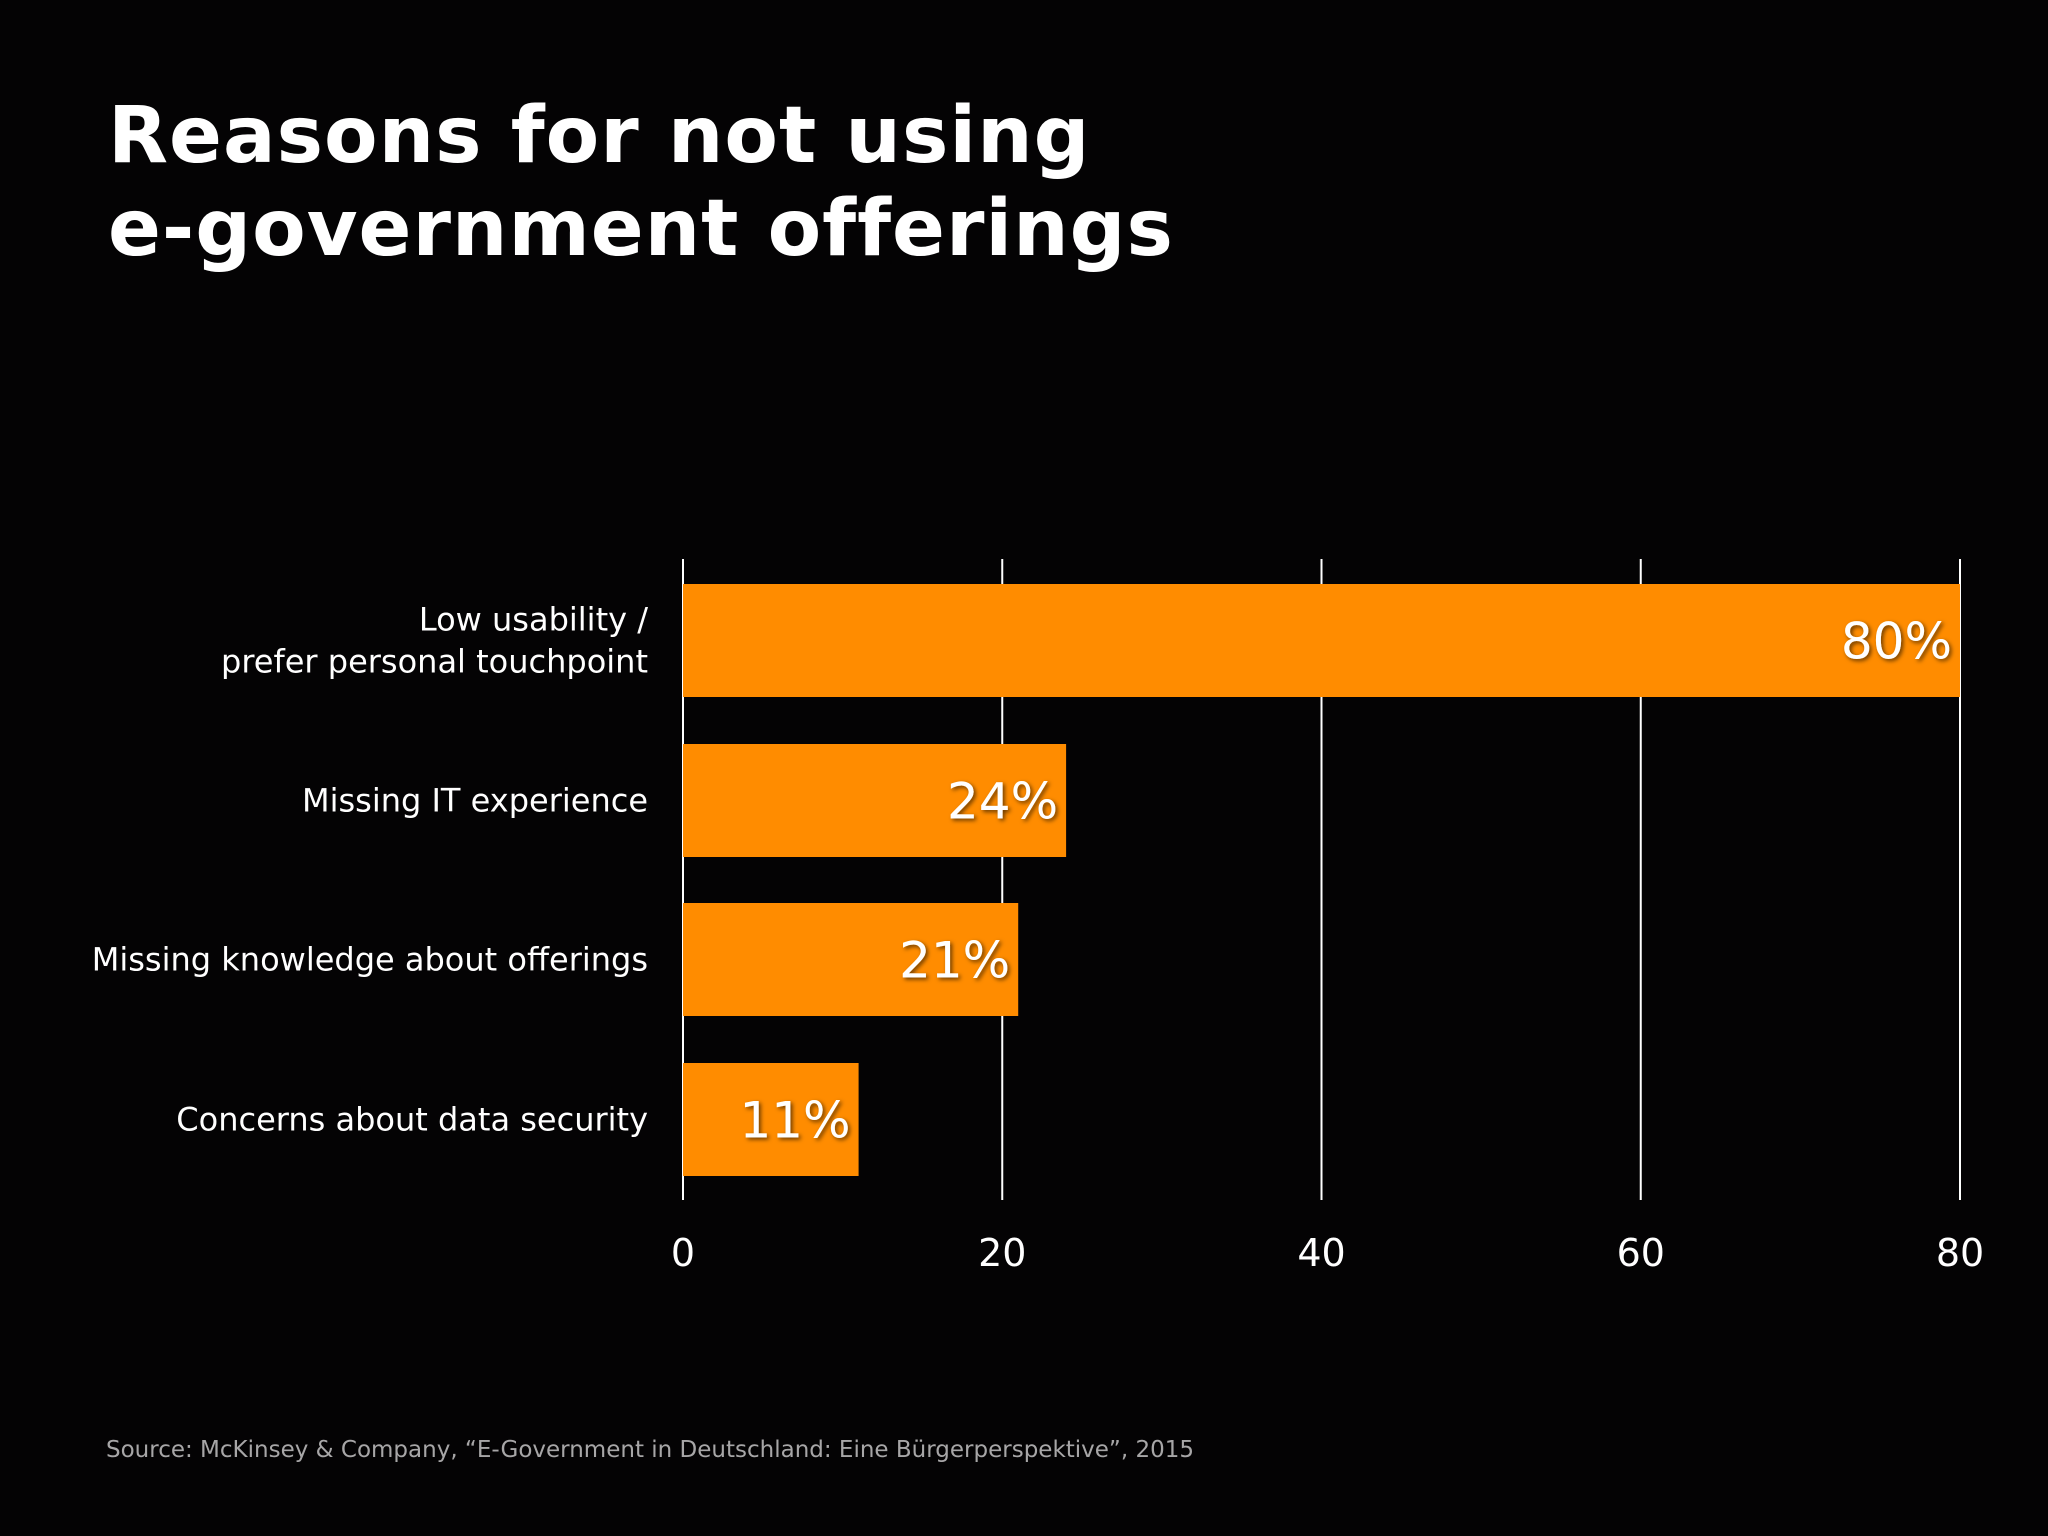  What do you see at coordinates (1960, 1253) in the screenshot?
I see `x-tick-label-80: 80` at bounding box center [1960, 1253].